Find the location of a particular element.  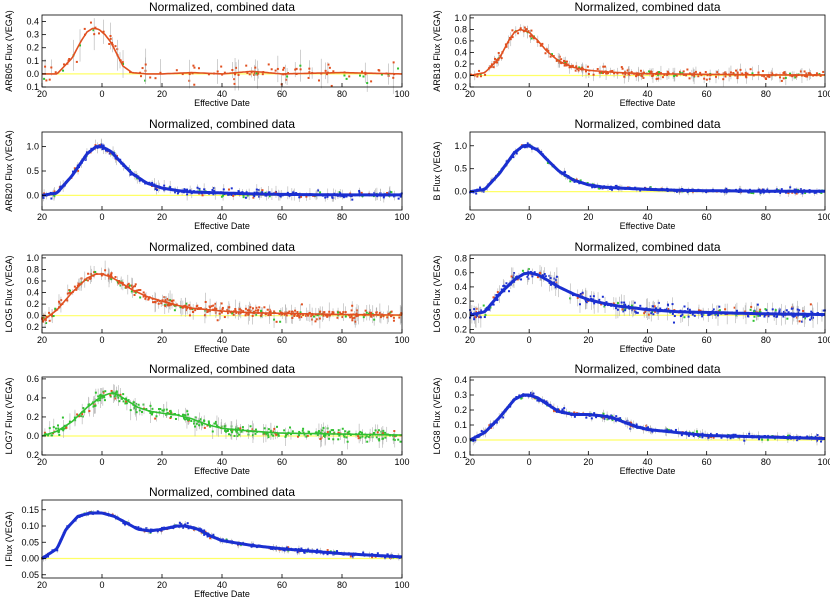

panel-title: Normalized, combined data is located at coordinates (647, 247).